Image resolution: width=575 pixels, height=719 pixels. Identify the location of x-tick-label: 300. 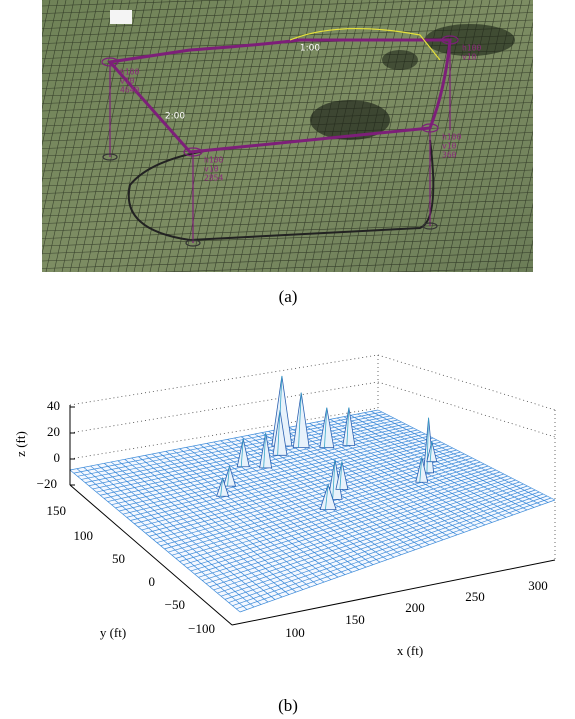
(538, 585).